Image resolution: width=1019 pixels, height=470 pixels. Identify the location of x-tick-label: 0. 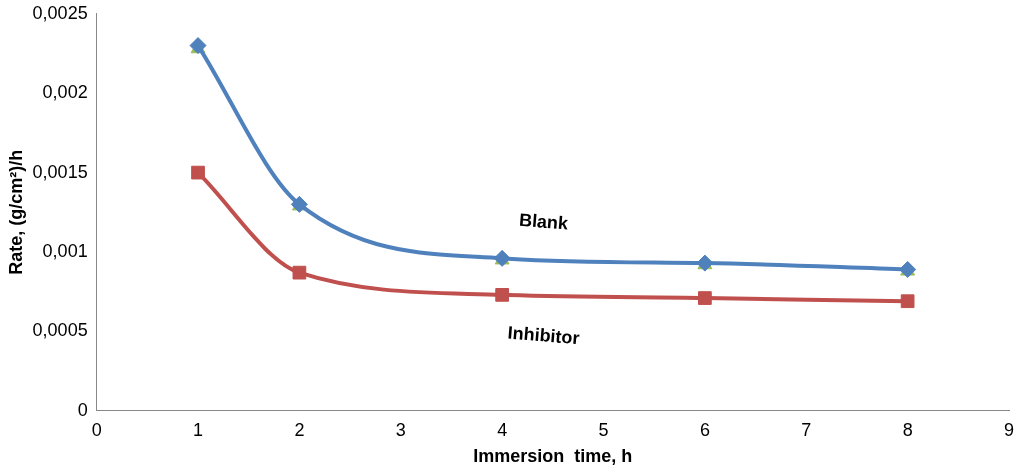
(96, 429).